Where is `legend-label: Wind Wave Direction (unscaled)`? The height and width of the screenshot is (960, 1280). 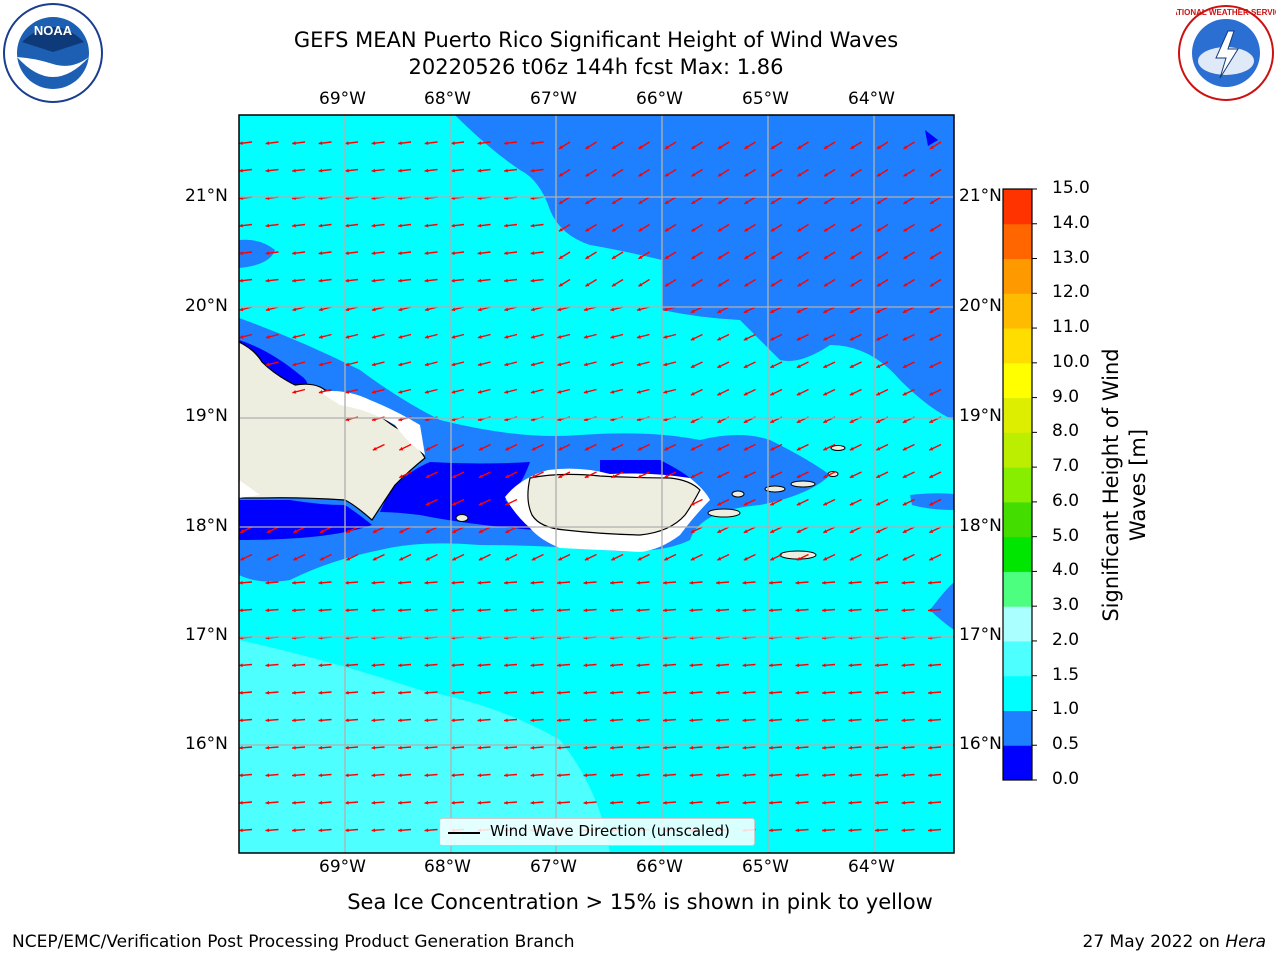
legend-label: Wind Wave Direction (unscaled) is located at coordinates (610, 831).